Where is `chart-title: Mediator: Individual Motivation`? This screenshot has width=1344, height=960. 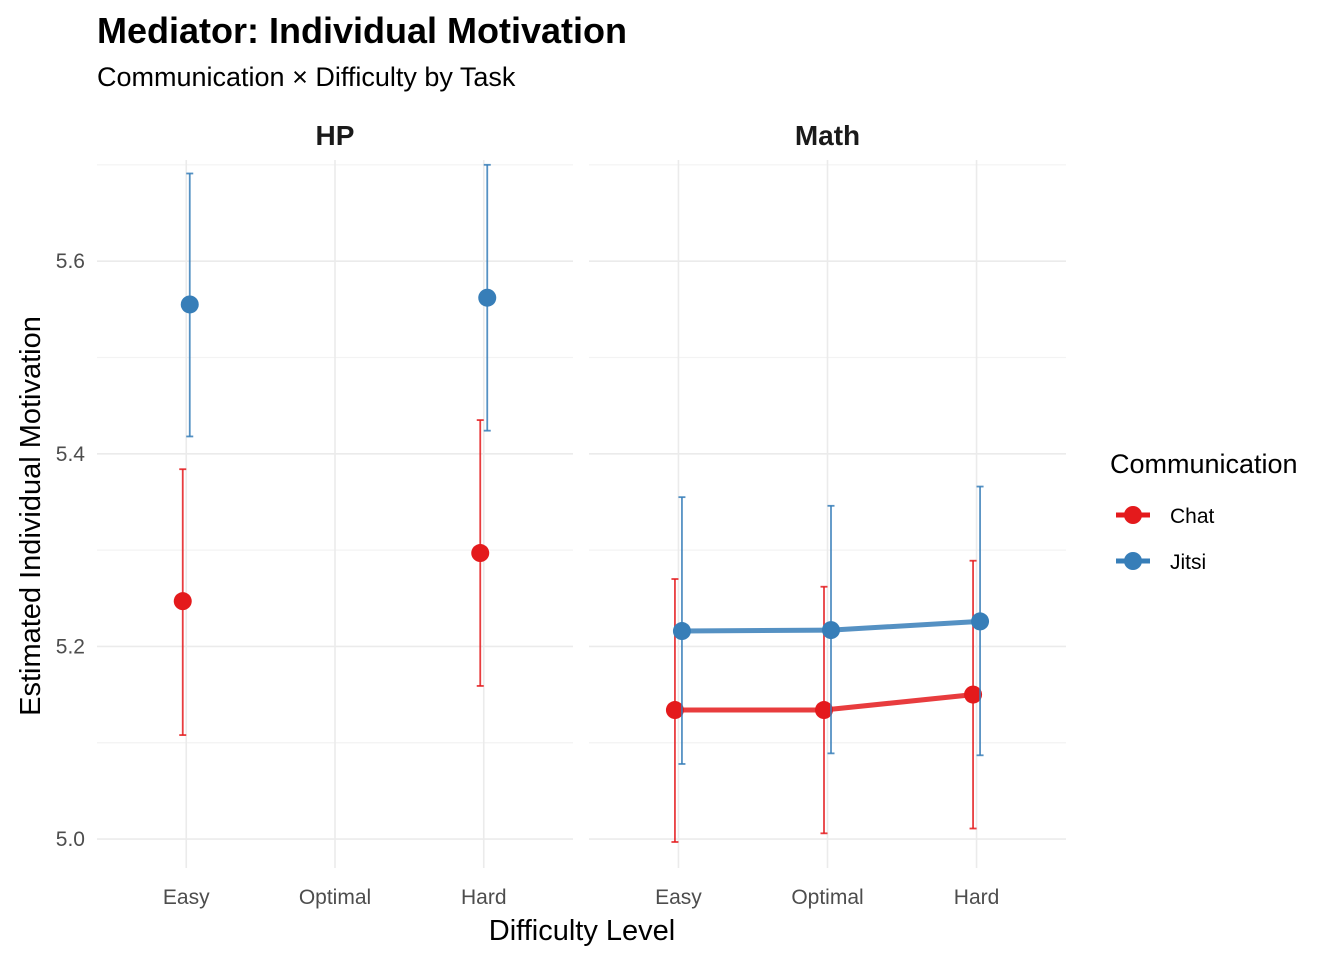 chart-title: Mediator: Individual Motivation is located at coordinates (362, 30).